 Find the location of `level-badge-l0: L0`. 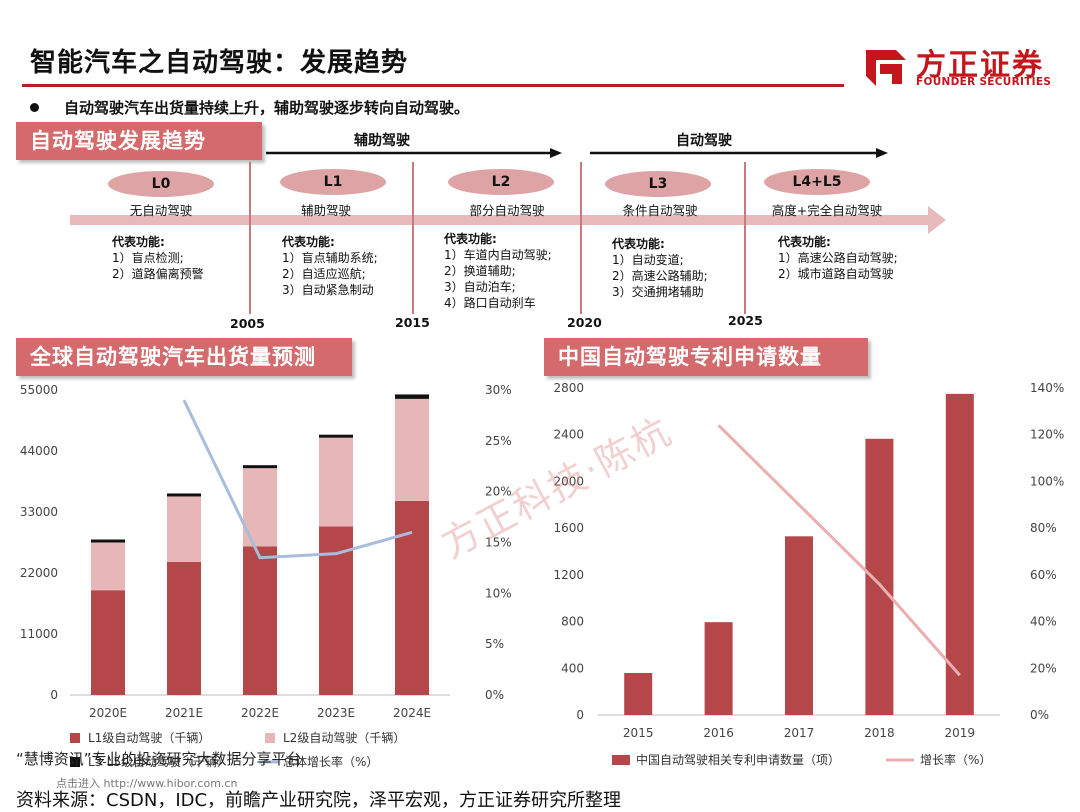

level-badge-l0: L0 is located at coordinates (161, 184).